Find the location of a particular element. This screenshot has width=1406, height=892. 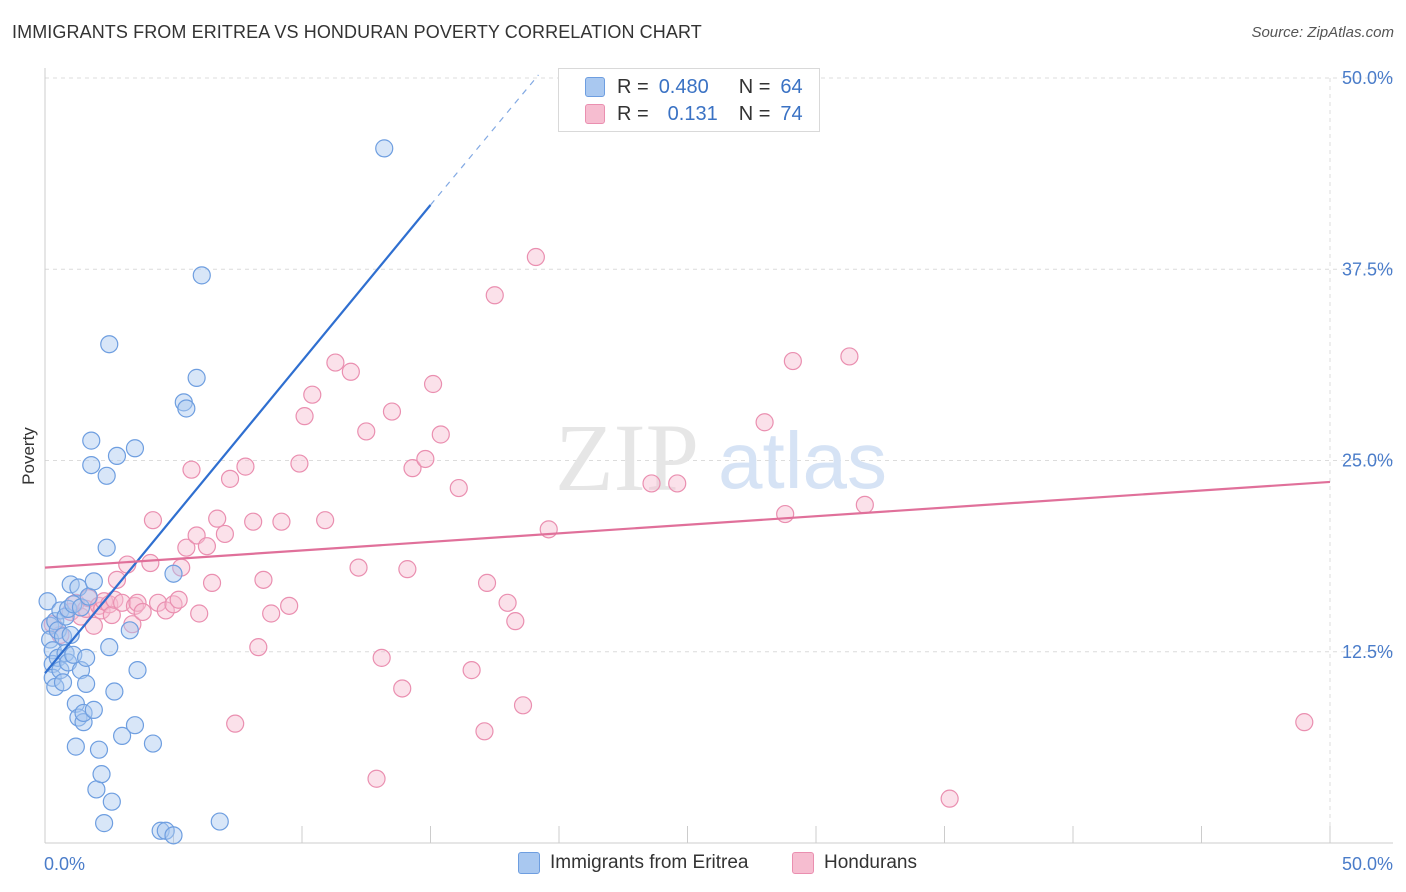

bottom-swatch-eritrea is located at coordinates (529, 863).